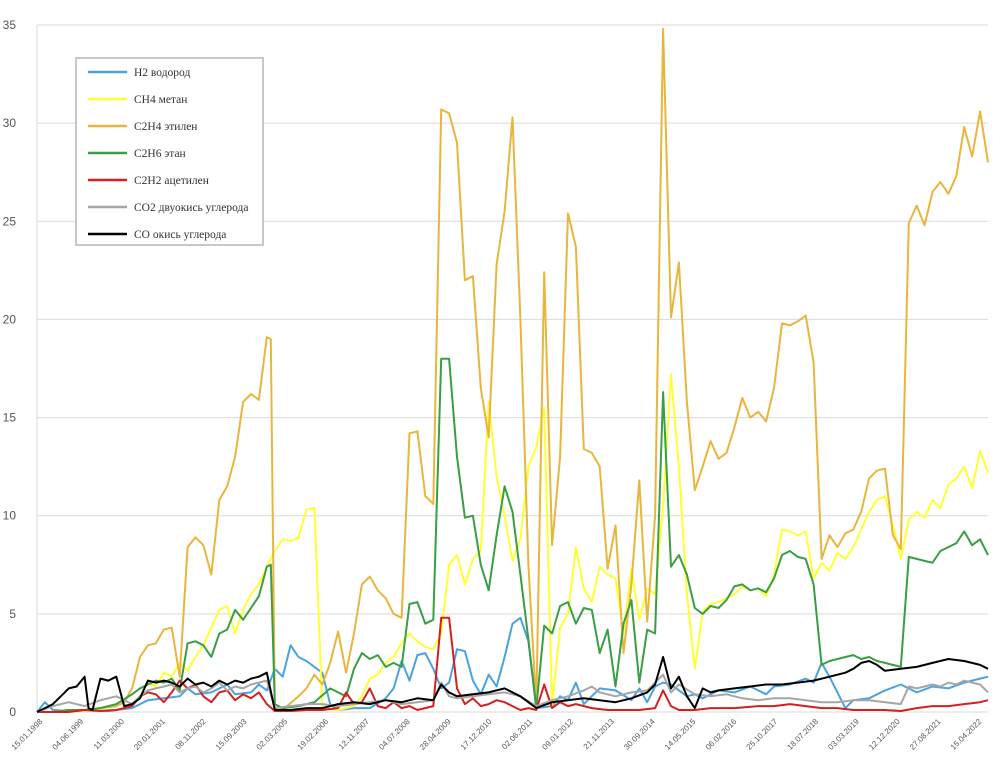  What do you see at coordinates (10, 516) in the screenshot?
I see `y-tick-label: 10` at bounding box center [10, 516].